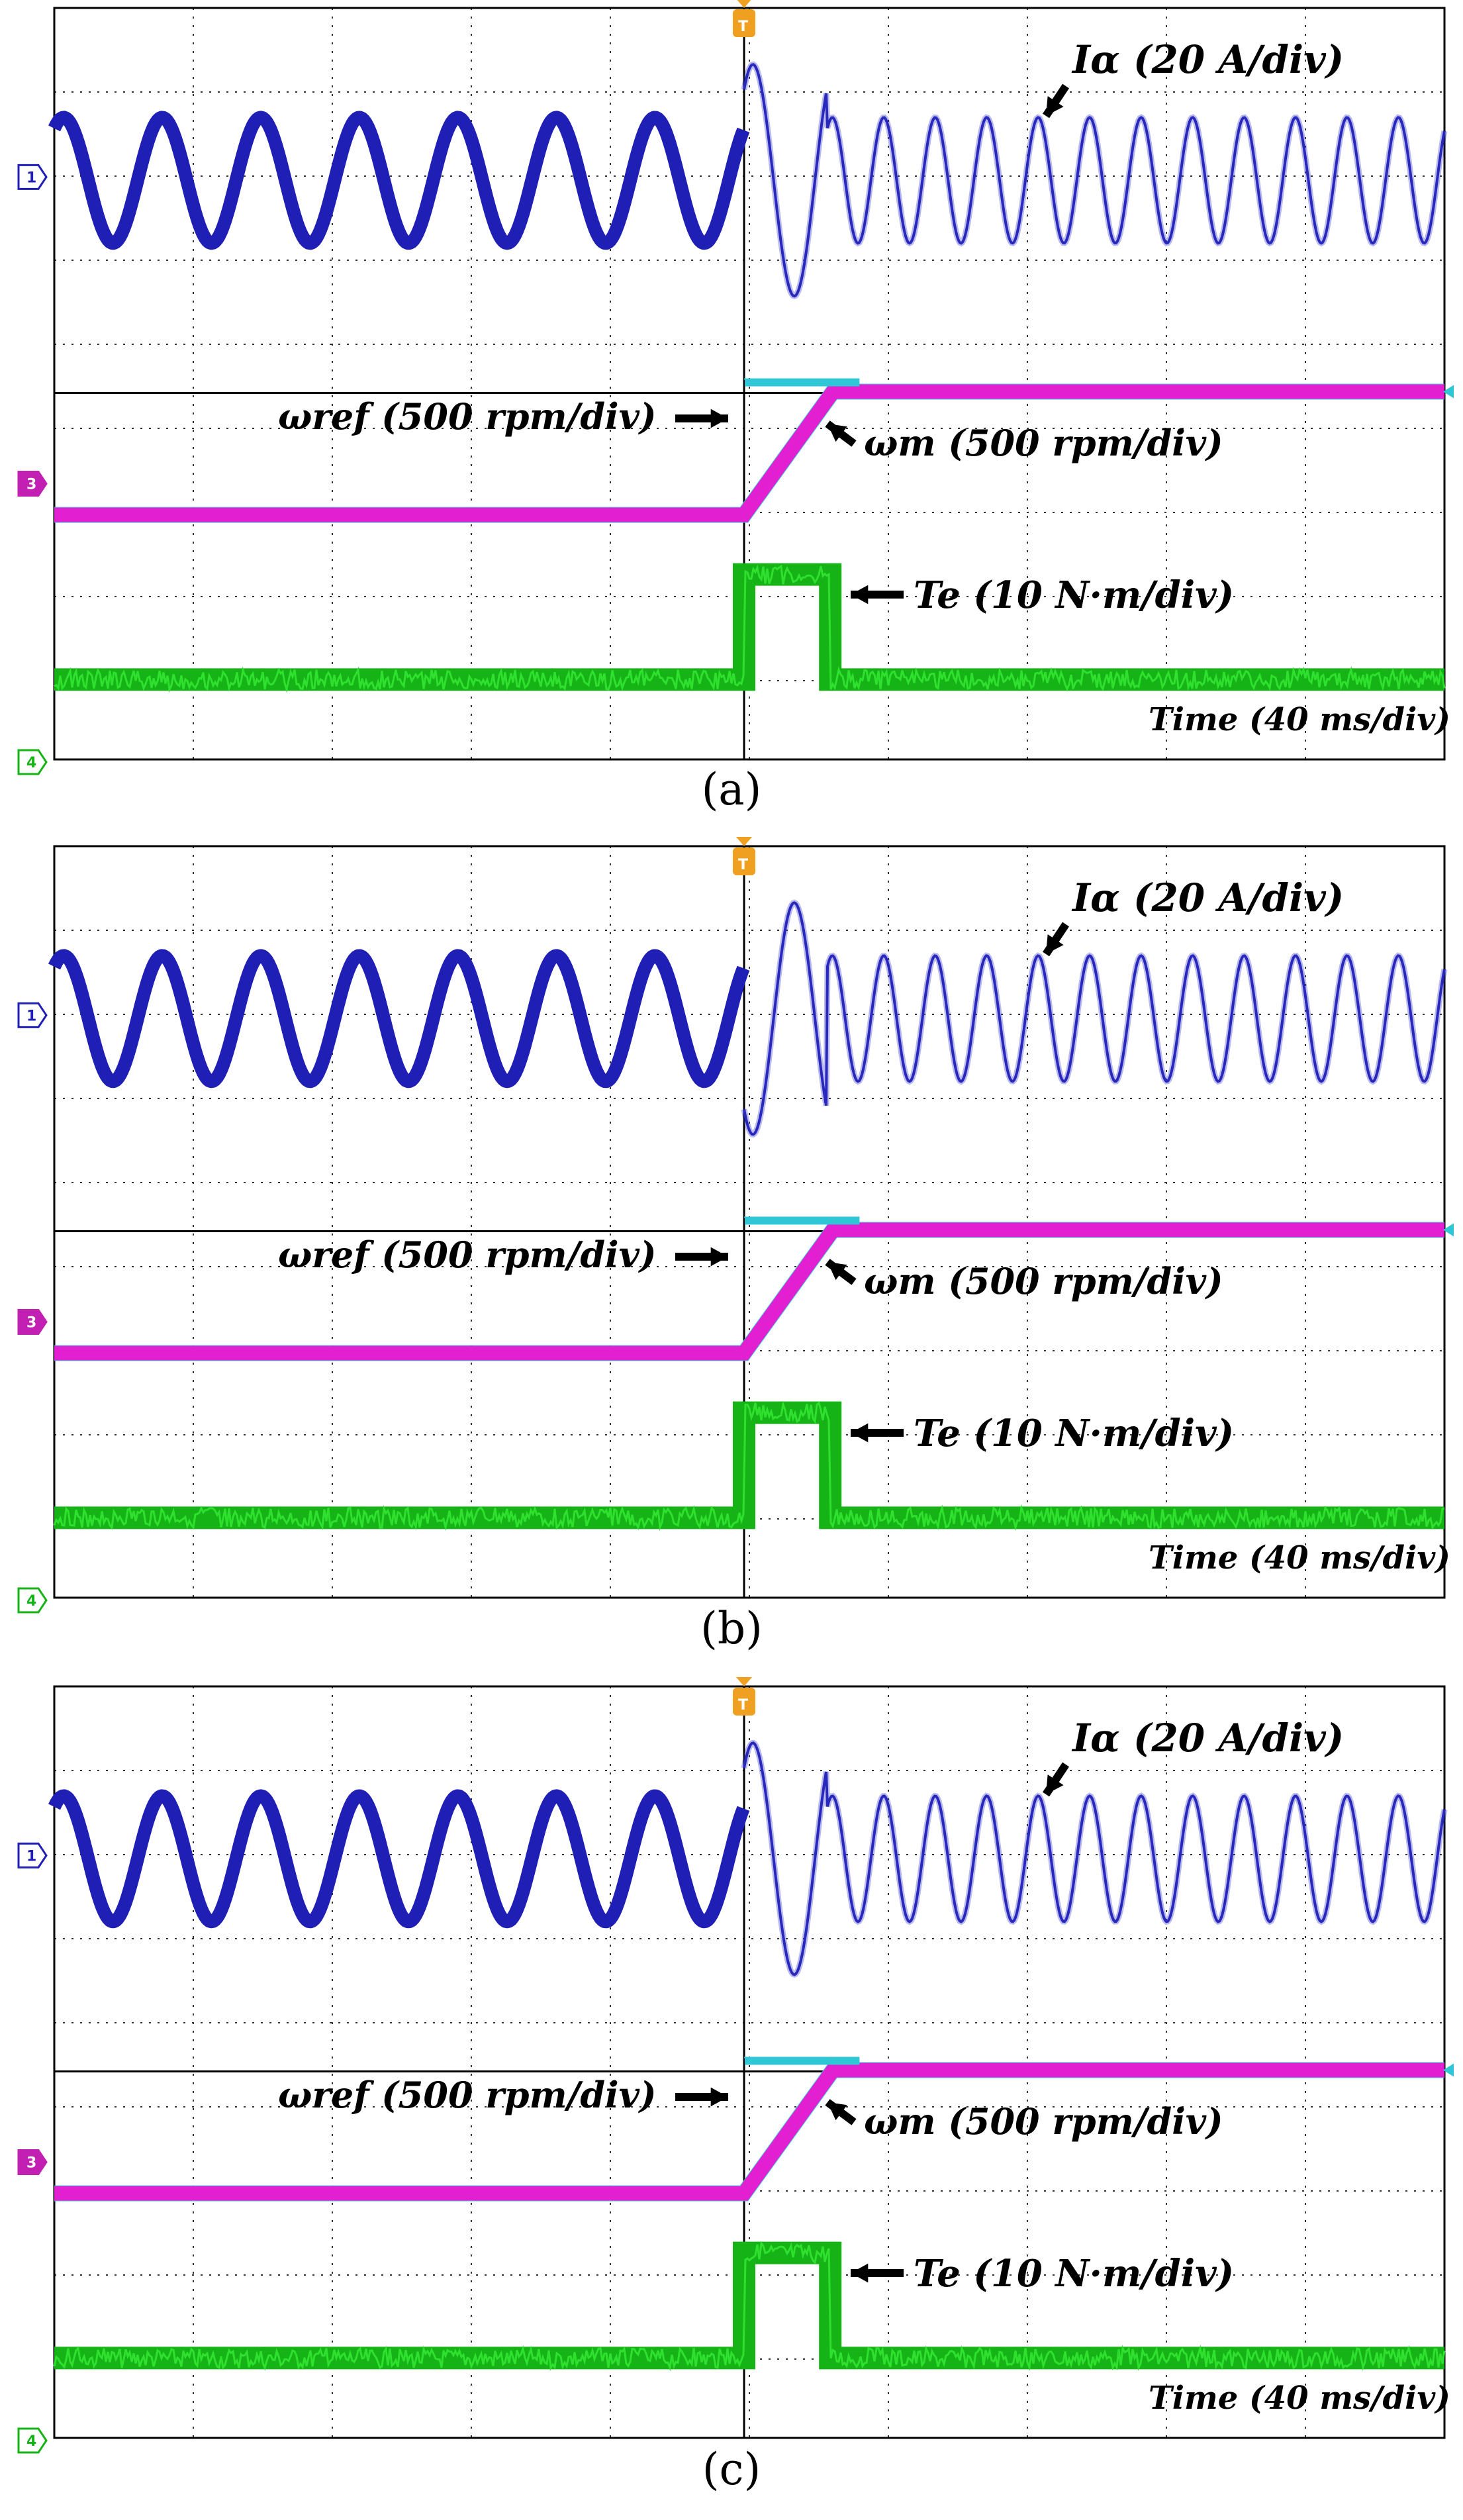 This screenshot has height=2520, width=1463. I want to click on panel-caption: (a), so click(732, 789).